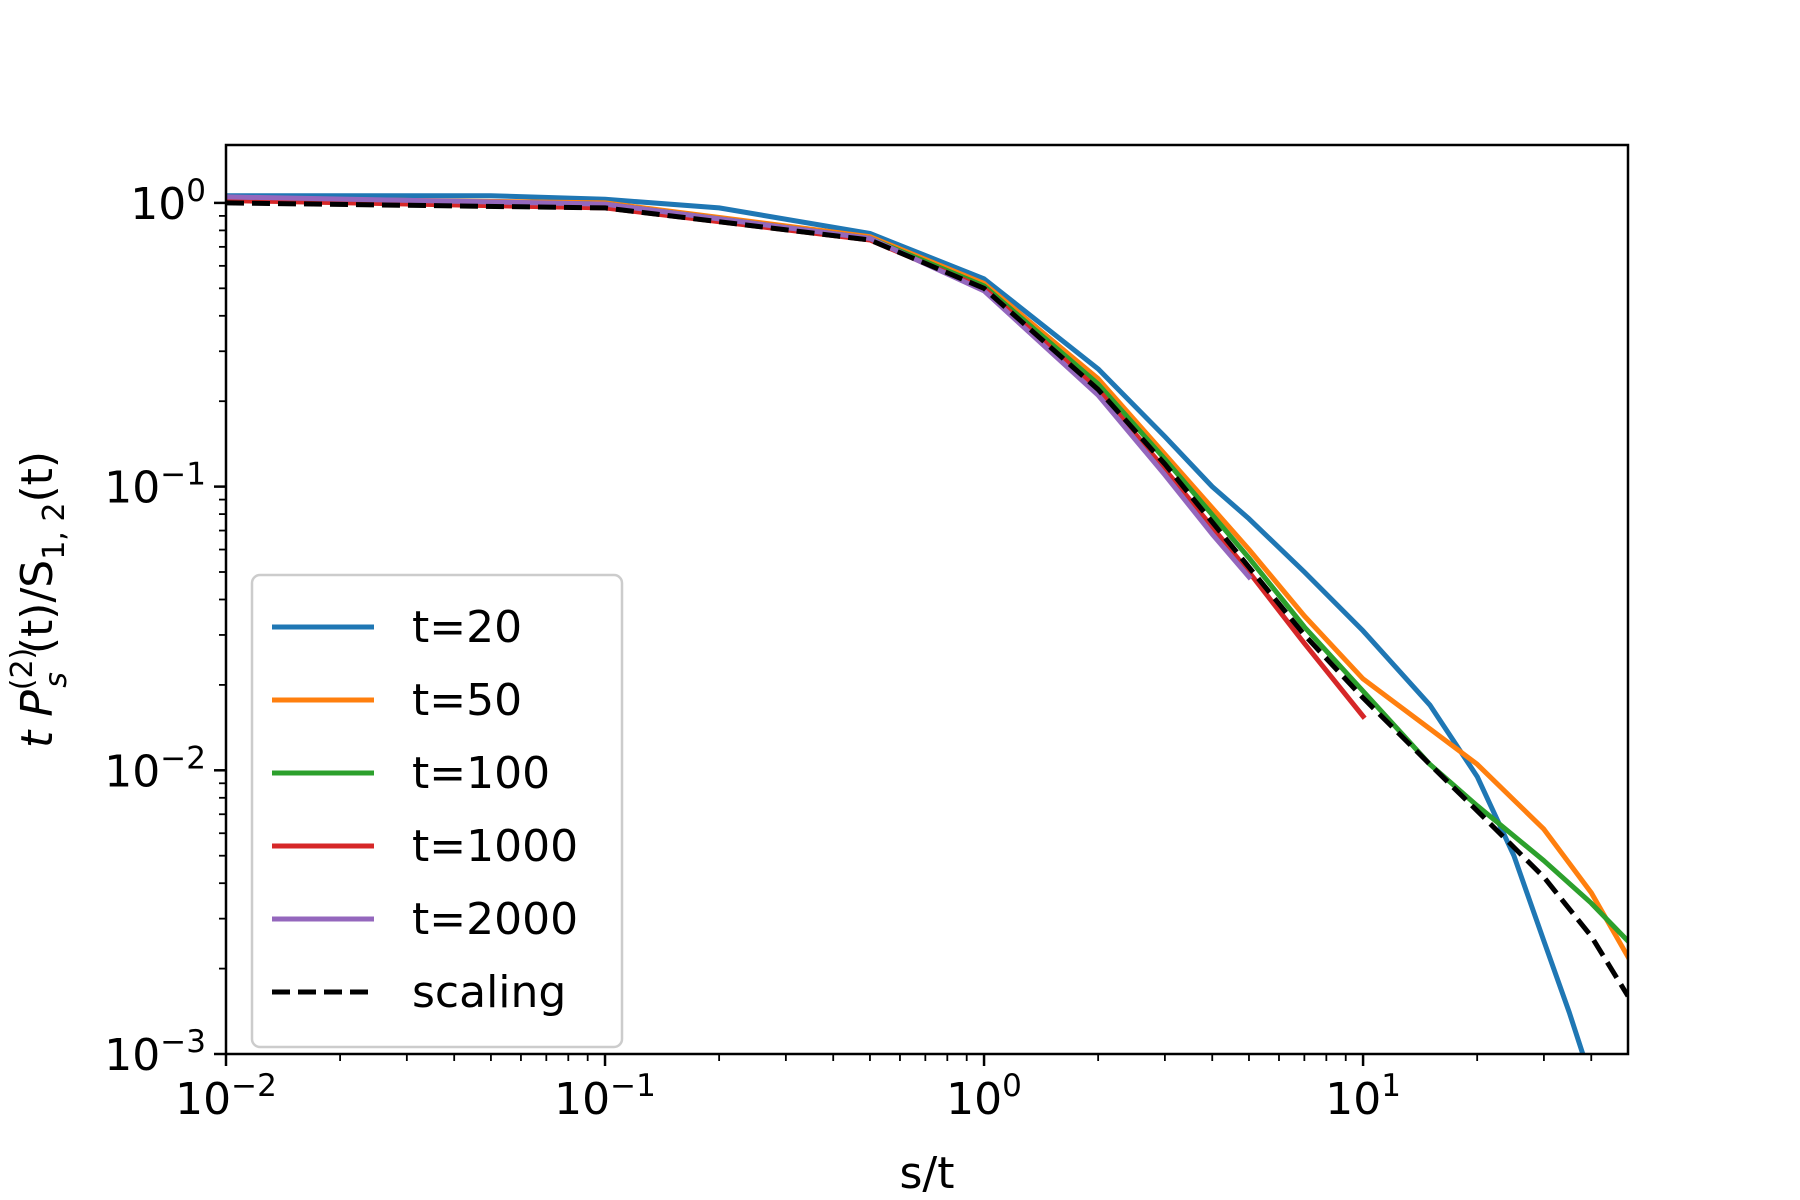  What do you see at coordinates (489, 992) in the screenshot?
I see `legend-entry-label: scaling` at bounding box center [489, 992].